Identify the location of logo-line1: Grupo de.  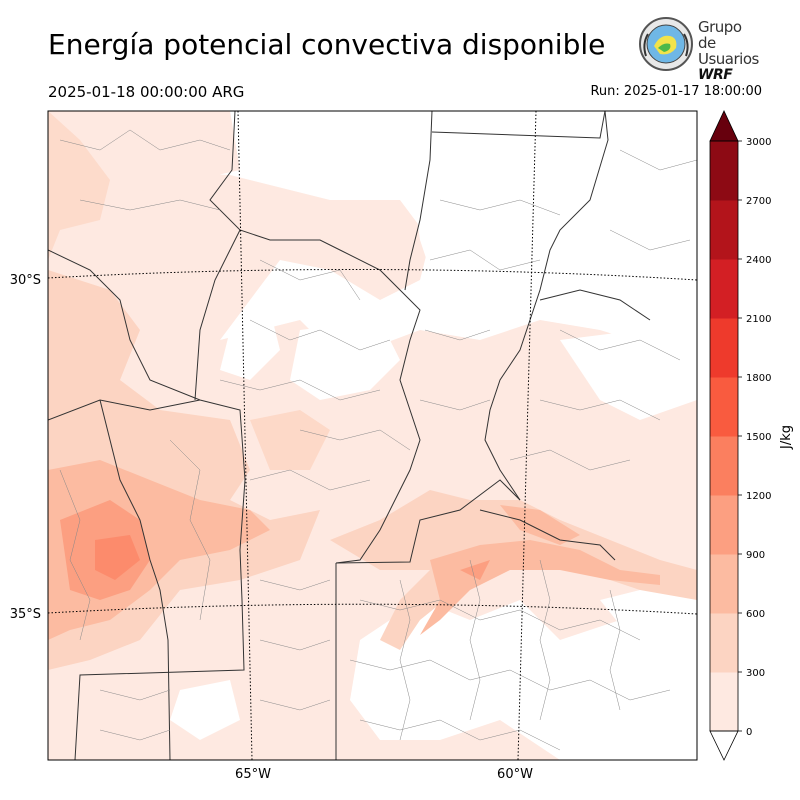
(720, 35).